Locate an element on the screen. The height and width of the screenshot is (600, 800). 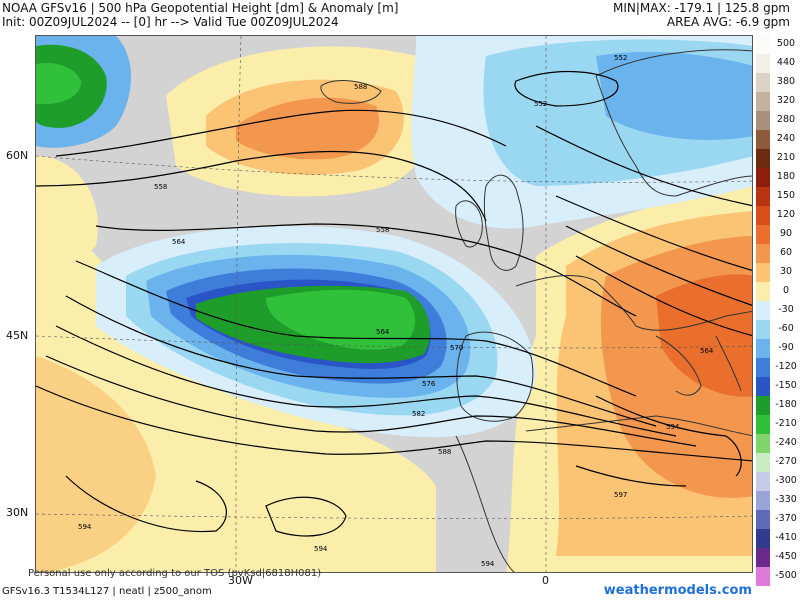
legend-entry: 0 is located at coordinates (778, 291).